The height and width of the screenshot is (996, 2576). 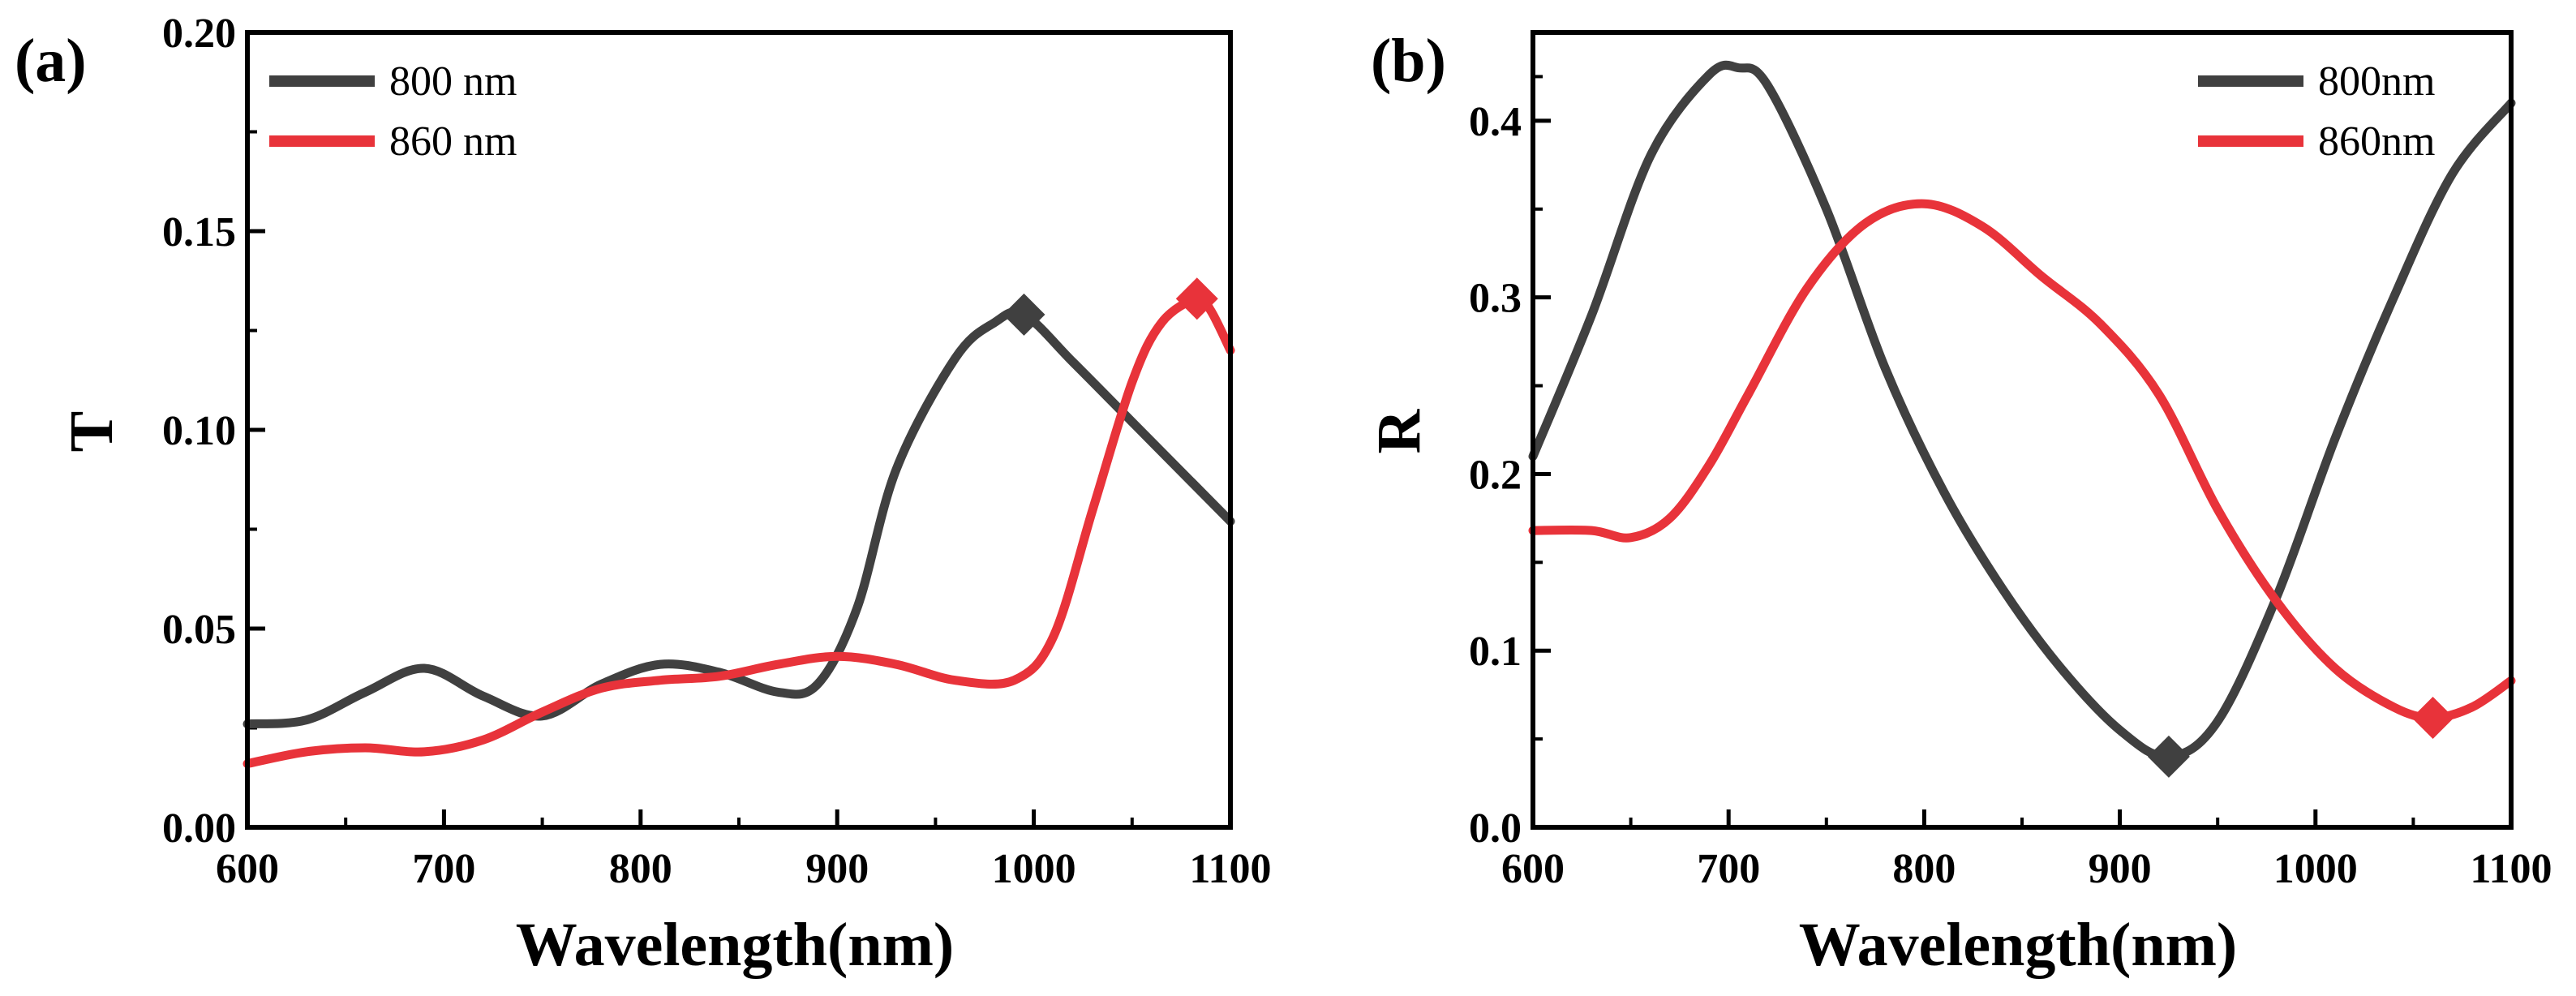 What do you see at coordinates (2018, 945) in the screenshot?
I see `panel-b-xlabel: Wavelength(nm)` at bounding box center [2018, 945].